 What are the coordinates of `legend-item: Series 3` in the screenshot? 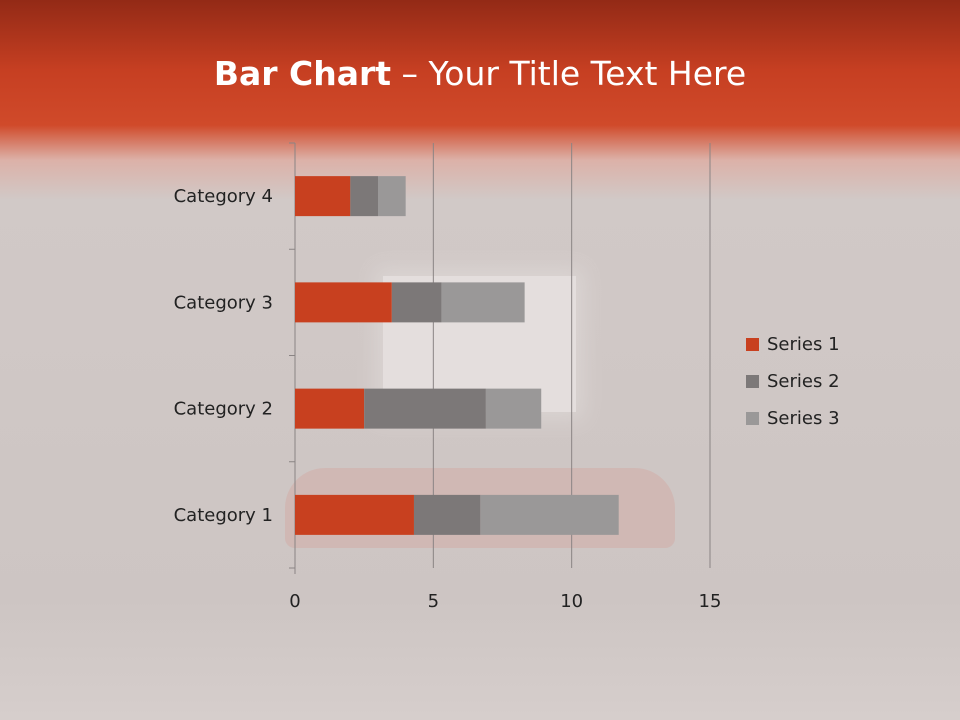 It's located at (793, 418).